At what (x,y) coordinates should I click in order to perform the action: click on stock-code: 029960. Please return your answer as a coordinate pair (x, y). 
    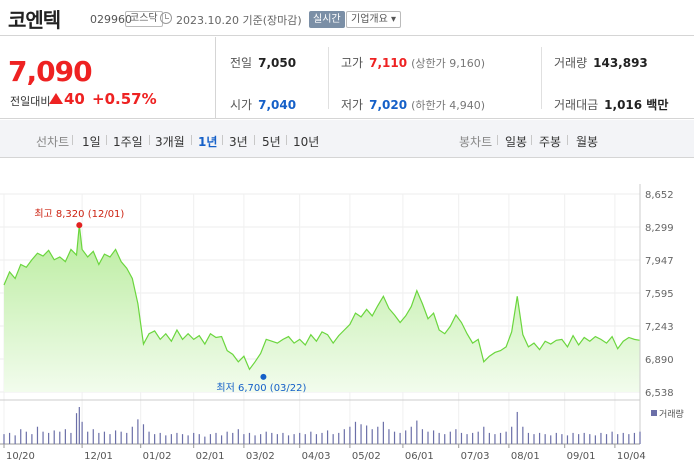
    Looking at the image, I should click on (111, 19).